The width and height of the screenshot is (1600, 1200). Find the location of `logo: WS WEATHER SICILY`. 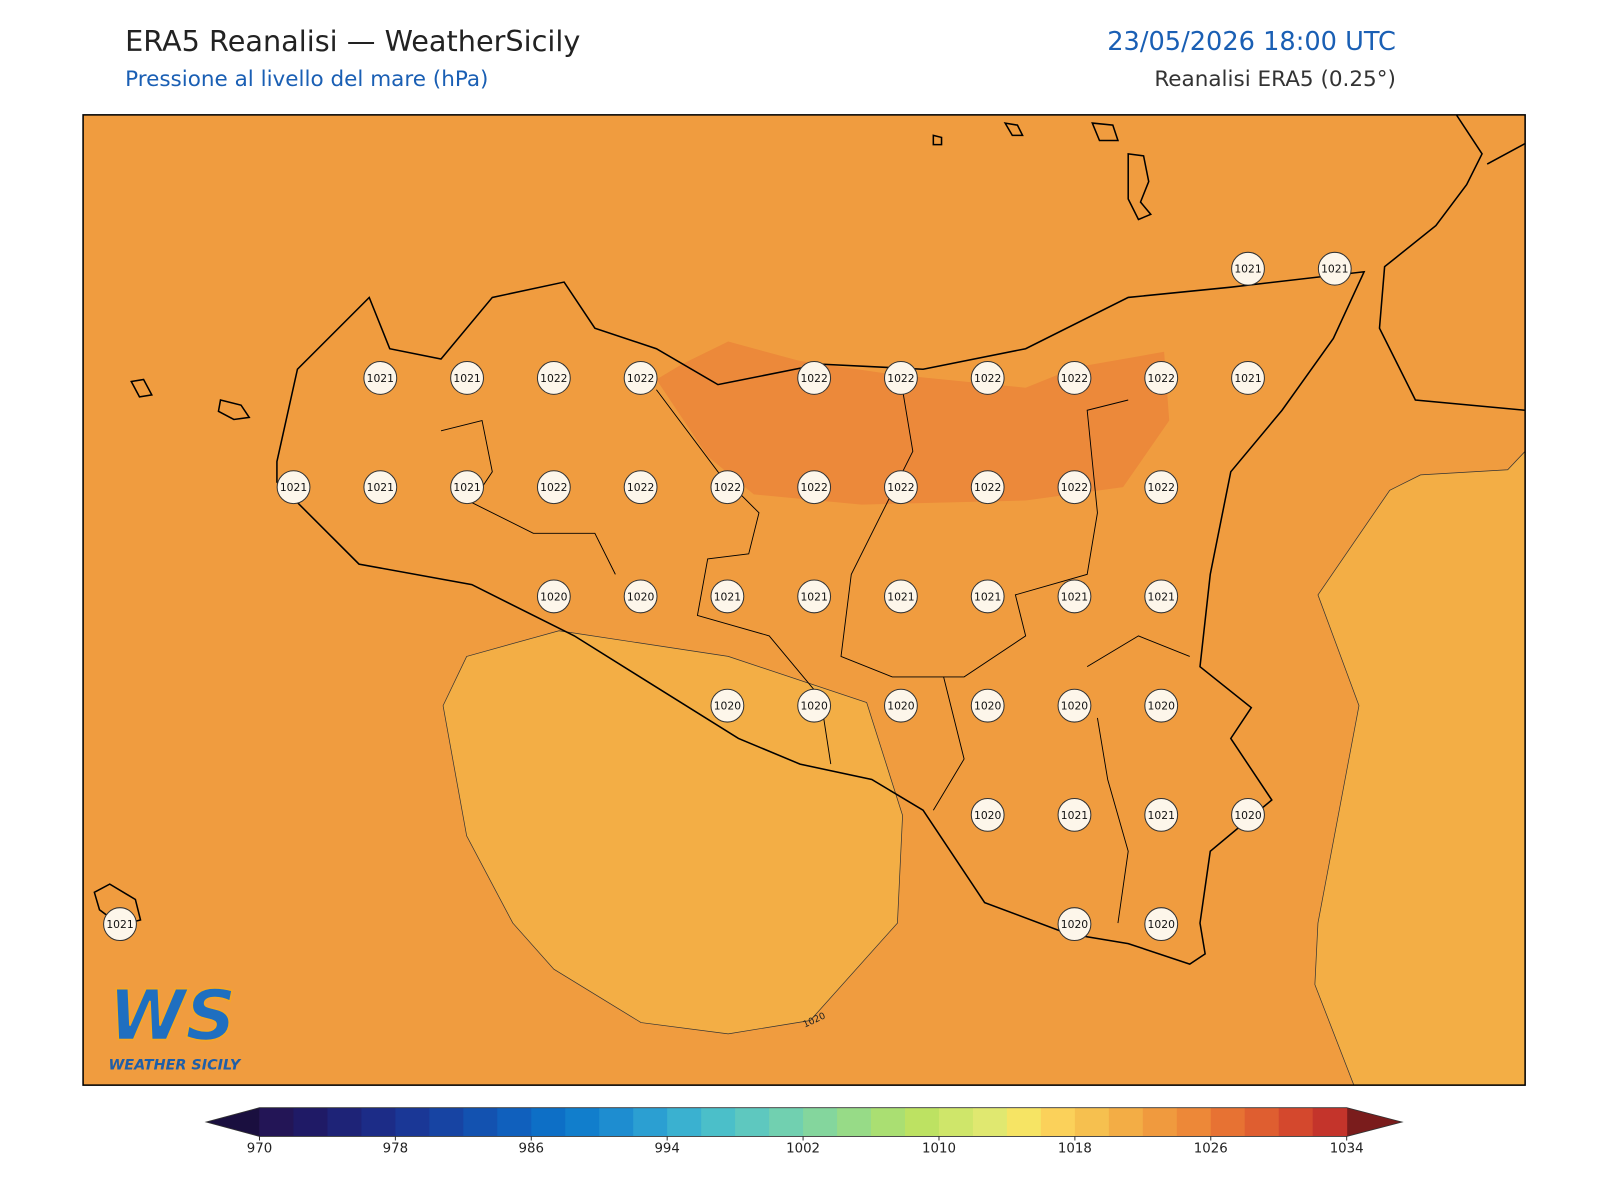

logo: WS WEATHER SICILY is located at coordinates (175, 1024).